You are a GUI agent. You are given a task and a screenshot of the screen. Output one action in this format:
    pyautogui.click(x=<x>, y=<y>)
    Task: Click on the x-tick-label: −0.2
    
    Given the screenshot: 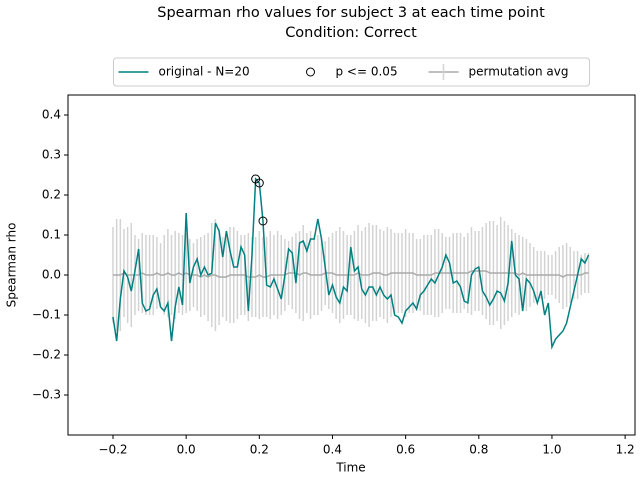 What is the action you would take?
    pyautogui.click(x=112, y=450)
    